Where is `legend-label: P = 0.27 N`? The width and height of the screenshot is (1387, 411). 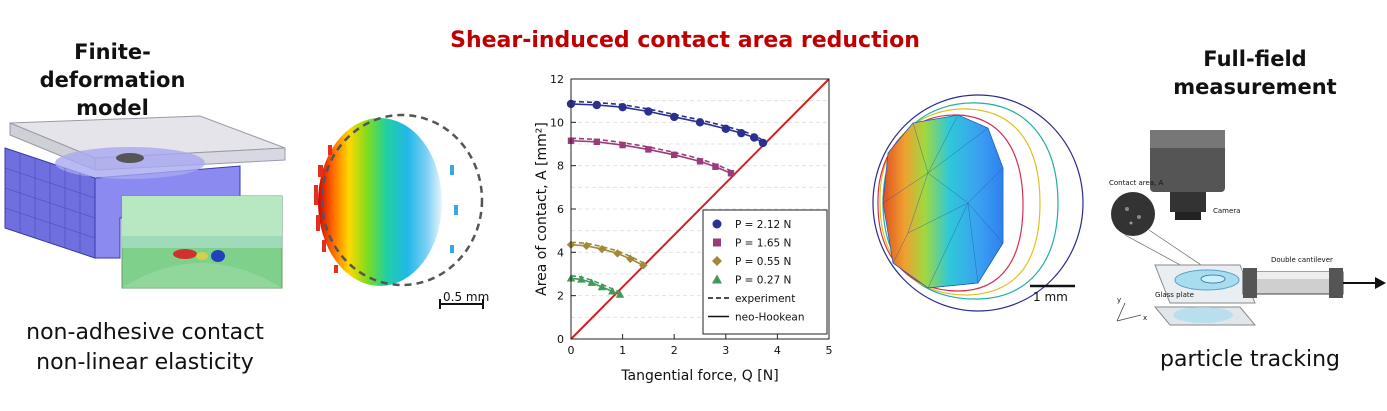
legend-label: P = 0.27 N is located at coordinates (763, 281).